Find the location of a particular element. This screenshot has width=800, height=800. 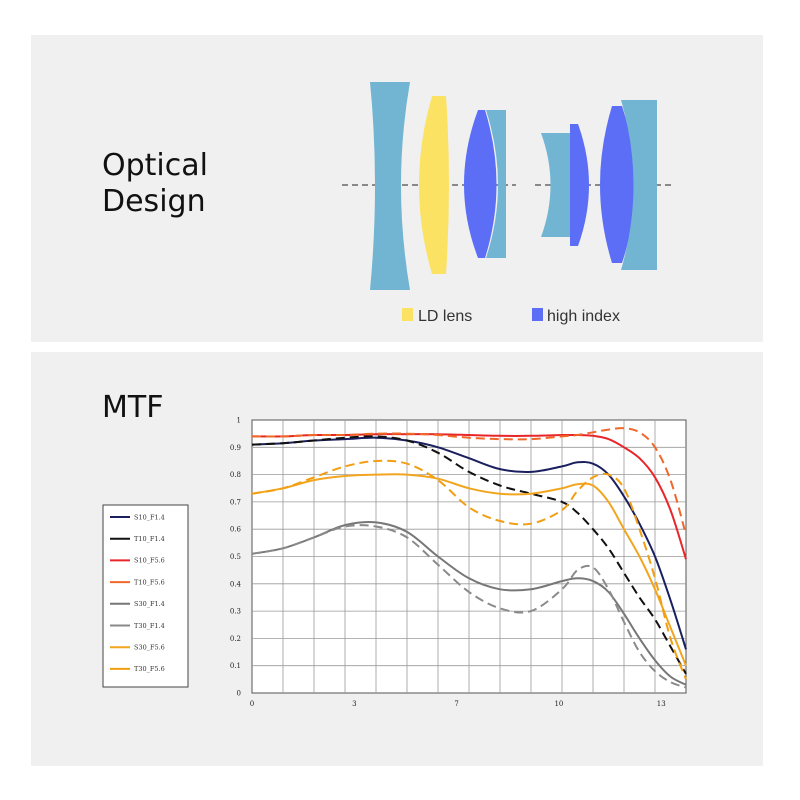

y-tick-label: 0.3 is located at coordinates (235, 612).